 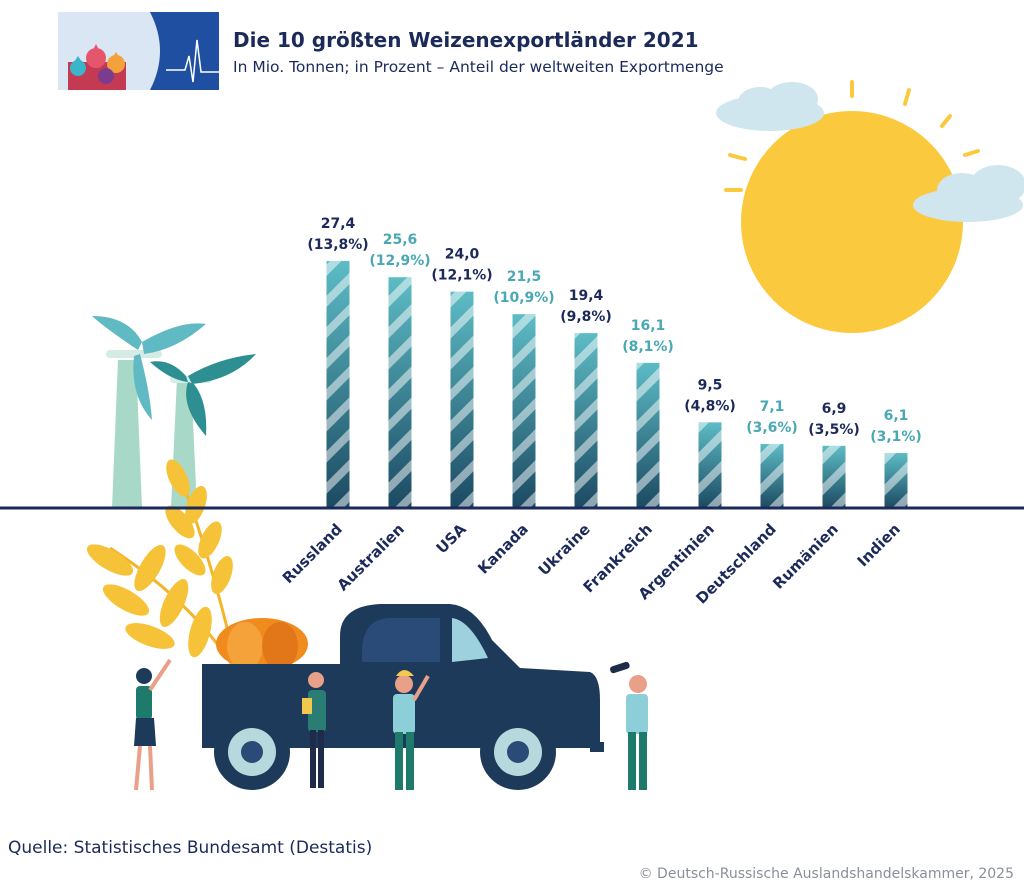 What do you see at coordinates (834, 476) in the screenshot?
I see `bar-stripes-rum-nien` at bounding box center [834, 476].